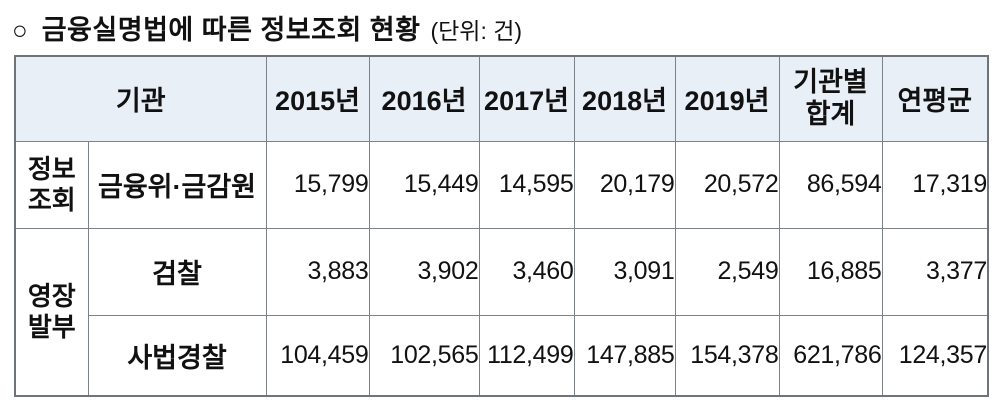 The image size is (1000, 412). I want to click on value-cell: 112,499, so click(526, 355).